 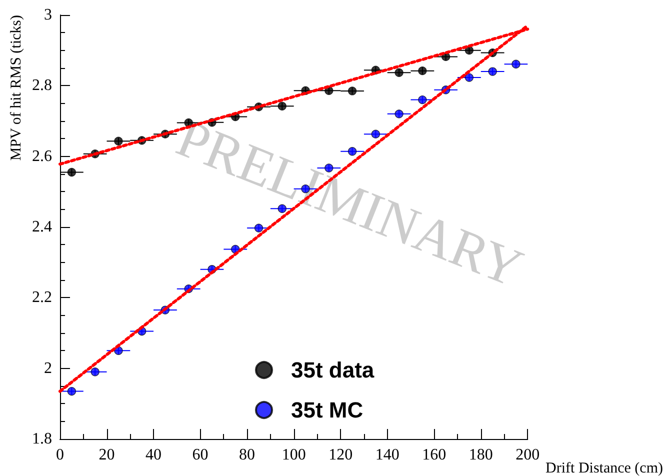 What do you see at coordinates (605, 468) in the screenshot?
I see `x-axis-title: Drift Distance (cm)` at bounding box center [605, 468].